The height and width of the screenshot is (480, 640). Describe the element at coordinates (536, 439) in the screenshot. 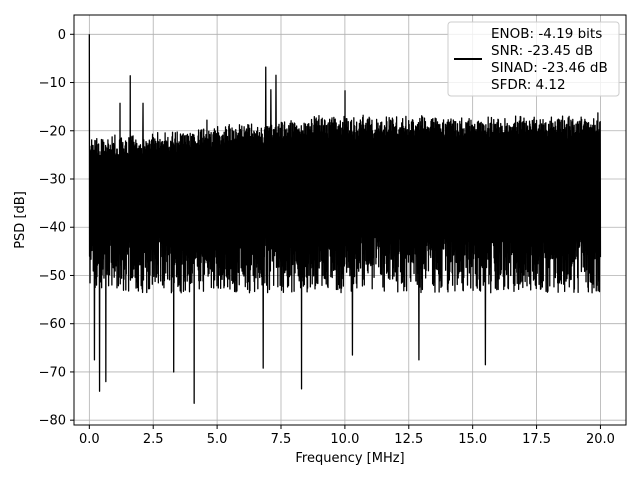

I see `x-tick-label: 17.5` at that location.